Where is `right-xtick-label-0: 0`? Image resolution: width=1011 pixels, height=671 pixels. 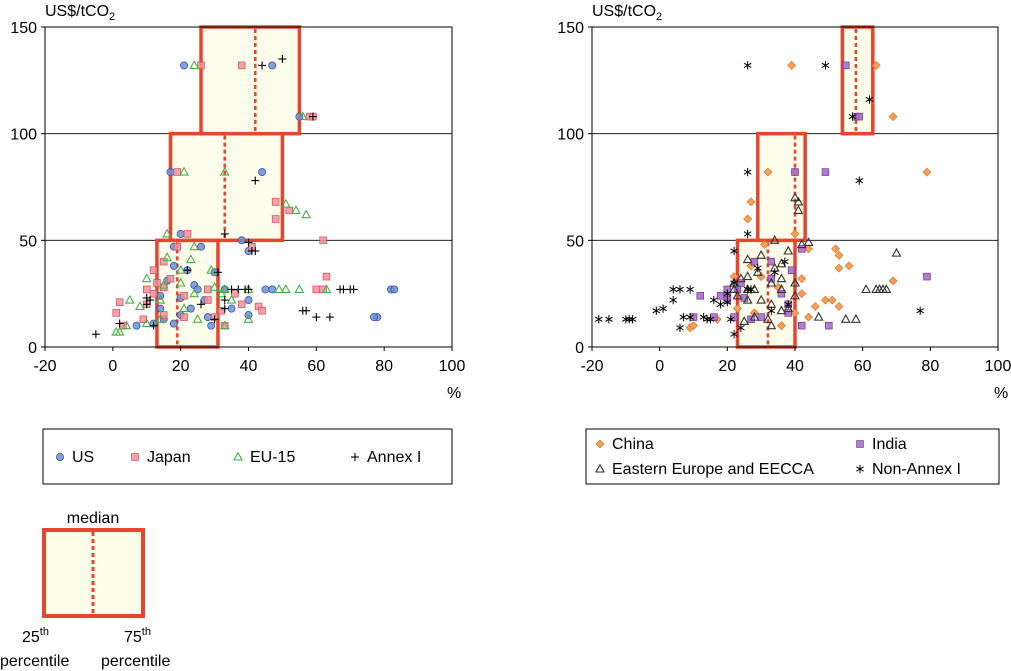
right-xtick-label-0: 0 is located at coordinates (659, 366).